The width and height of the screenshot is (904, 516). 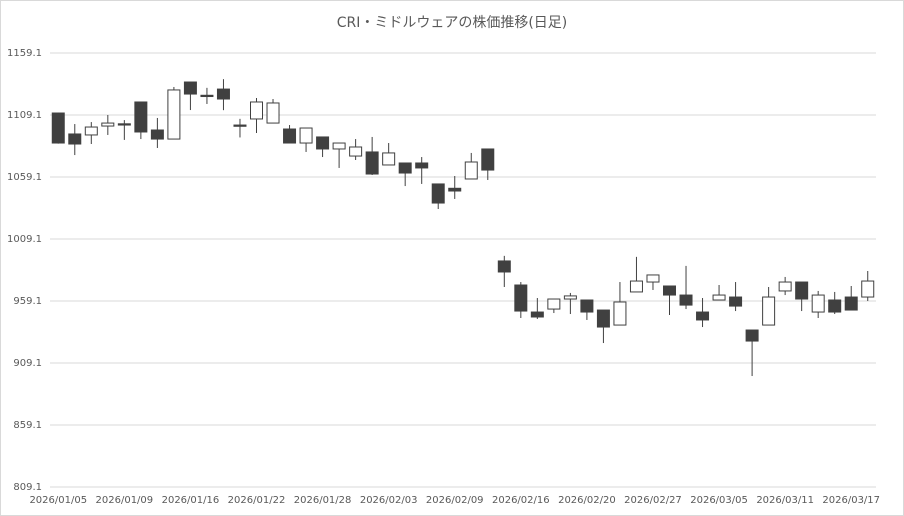 What do you see at coordinates (653, 500) in the screenshot?
I see `x-tick-label: 2026/02/27` at bounding box center [653, 500].